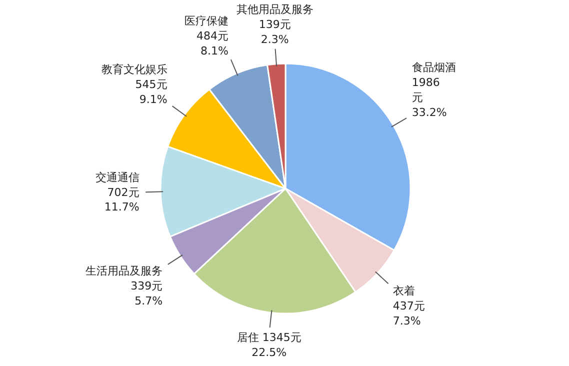 This screenshot has height=366, width=569. I want to click on data-label: 339元 5.7%, so click(146, 293).